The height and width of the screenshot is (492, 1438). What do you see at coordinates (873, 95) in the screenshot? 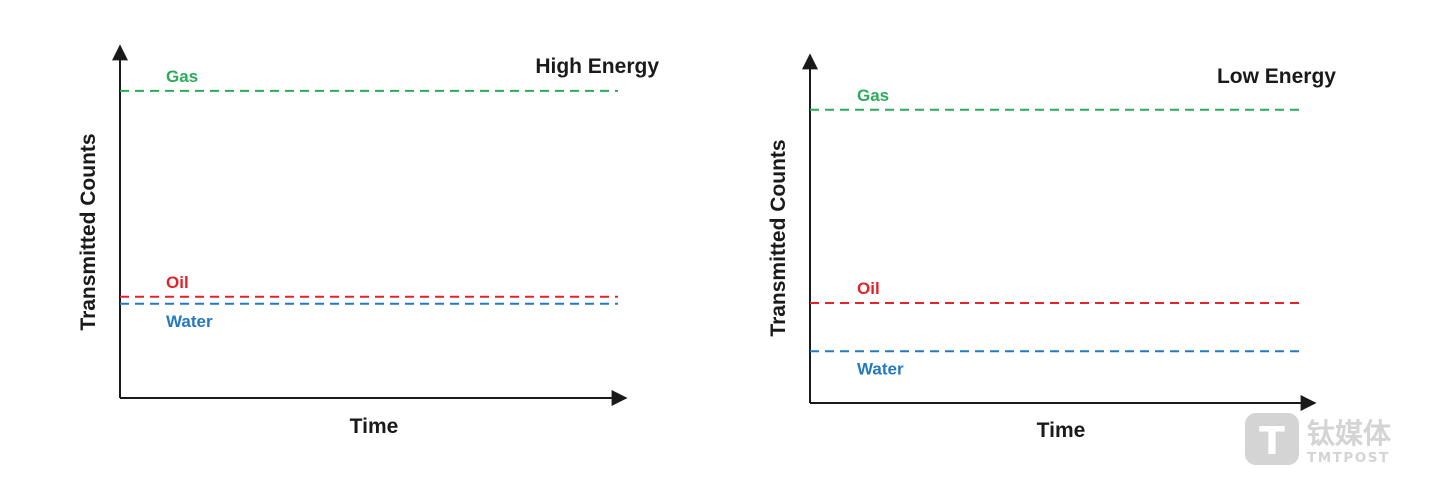
I see `low-energy-gas-label: Gas` at bounding box center [873, 95].